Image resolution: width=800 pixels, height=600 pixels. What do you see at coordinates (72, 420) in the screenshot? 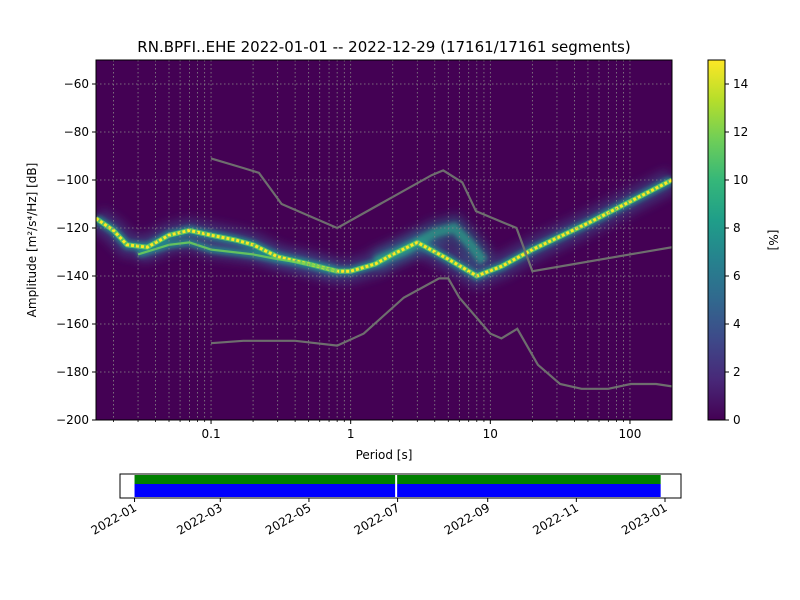
I see `y-tick-label: −200` at bounding box center [72, 420].